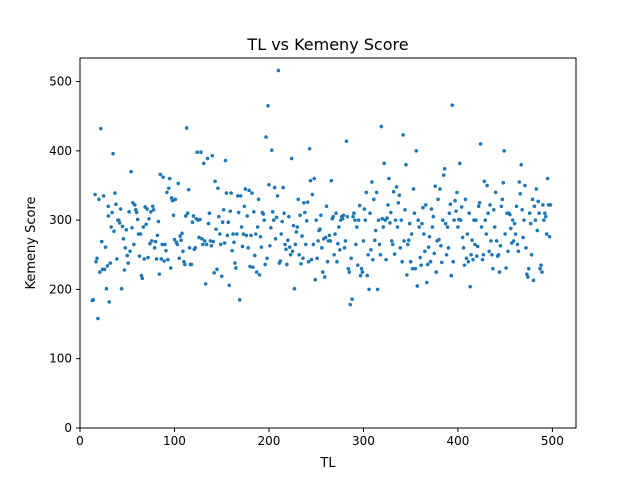 The height and width of the screenshot is (480, 640). Describe the element at coordinates (268, 441) in the screenshot. I see `x-tick-label: 200` at that location.